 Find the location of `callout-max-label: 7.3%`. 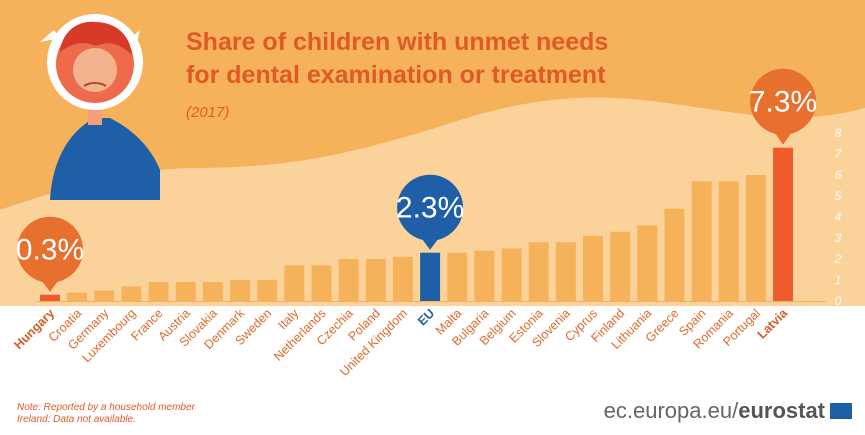

callout-max-label: 7.3% is located at coordinates (783, 102).